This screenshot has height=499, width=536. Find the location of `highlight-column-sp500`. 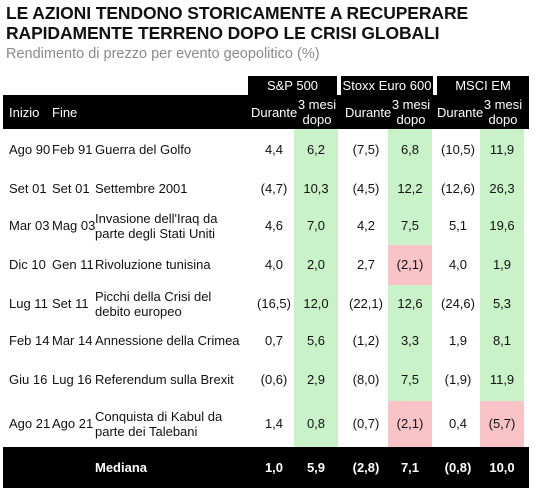

highlight-column-sp500 is located at coordinates (316, 271).